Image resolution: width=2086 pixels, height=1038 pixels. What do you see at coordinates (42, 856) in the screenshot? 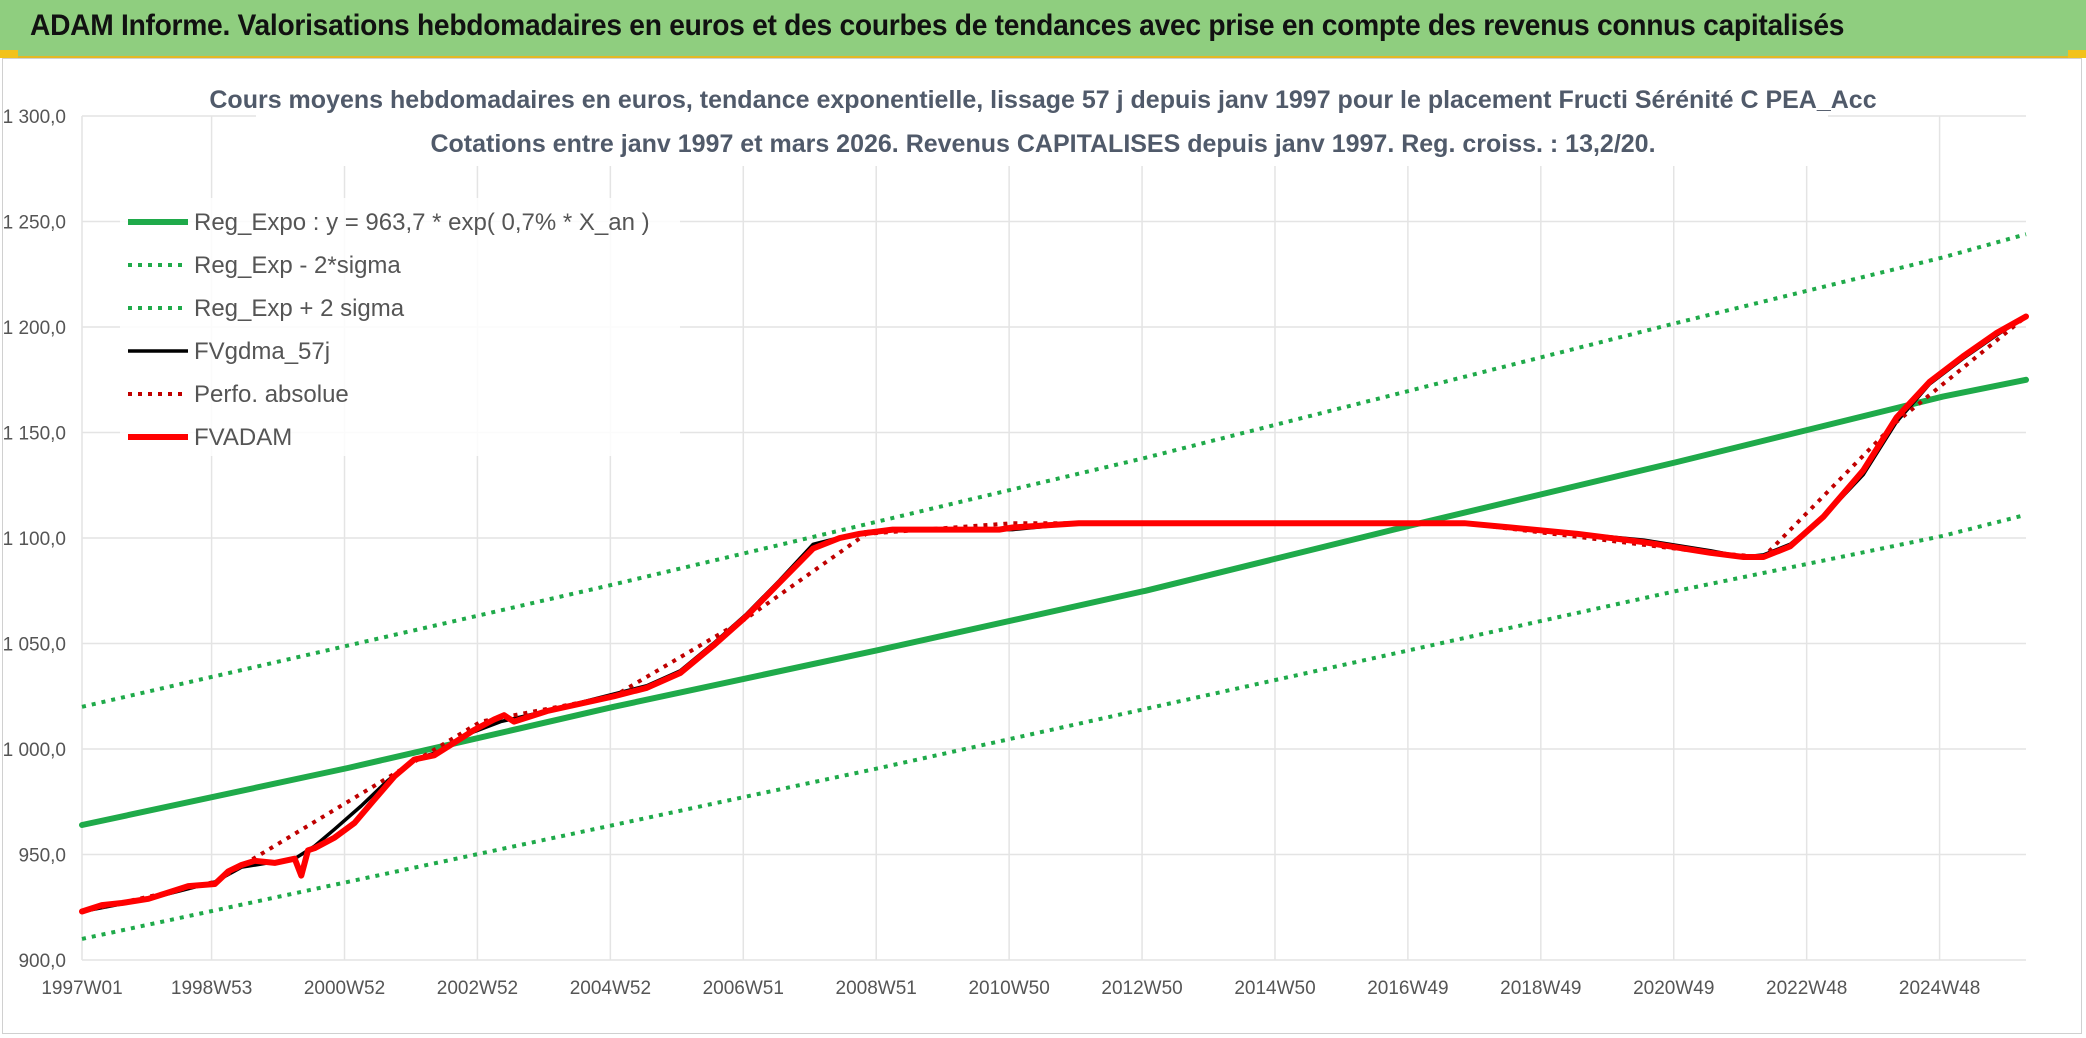
I see `y-tick-label: 950,0` at bounding box center [42, 856].